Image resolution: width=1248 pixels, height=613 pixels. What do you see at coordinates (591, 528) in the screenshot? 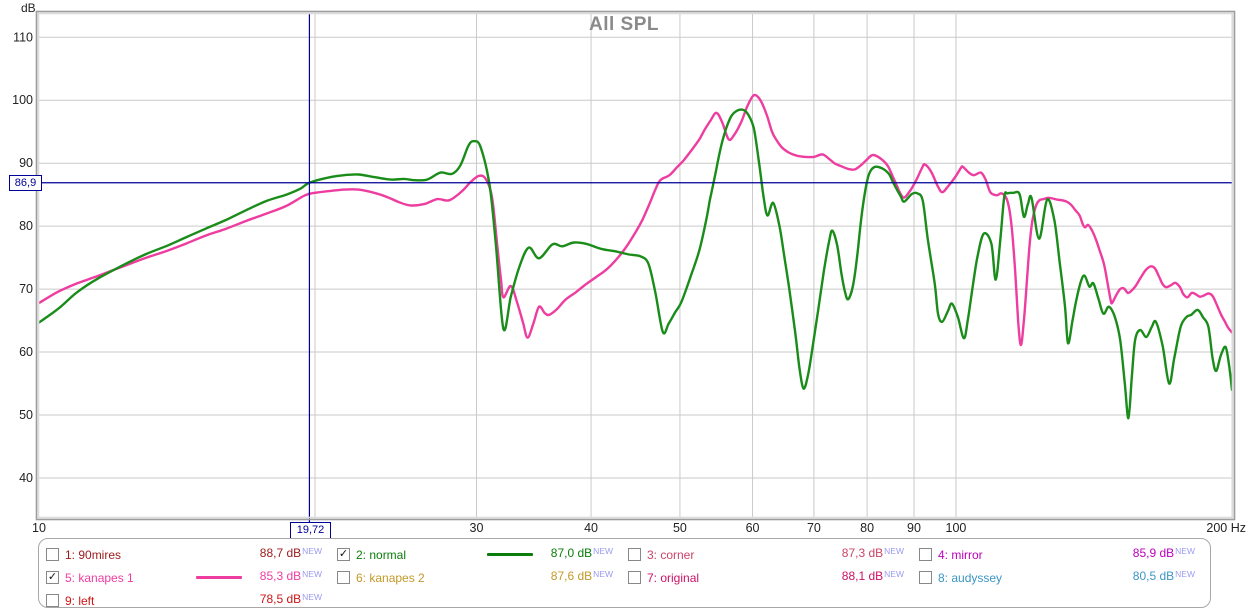
I see `x-tick-label: 40` at bounding box center [591, 528].